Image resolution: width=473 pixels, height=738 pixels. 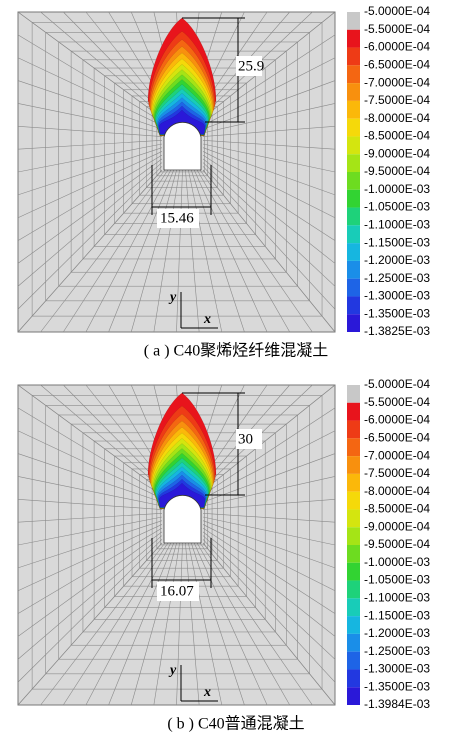 I want to click on legend-label: -7.0000E-04, so click(x=397, y=455).